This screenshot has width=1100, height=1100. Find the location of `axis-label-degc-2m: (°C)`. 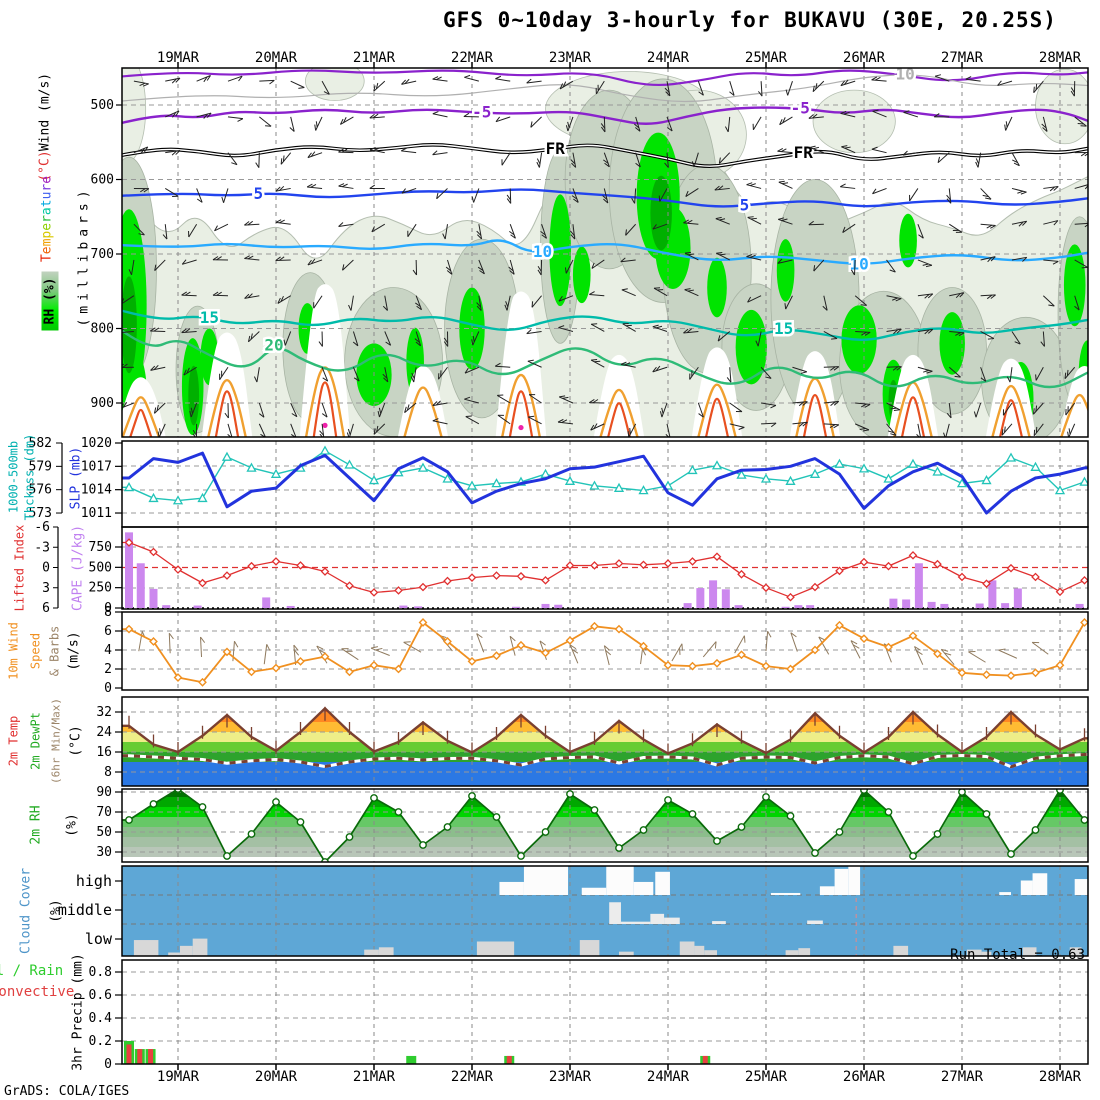

axis-label-degc-2m: (°C) is located at coordinates (76, 741).